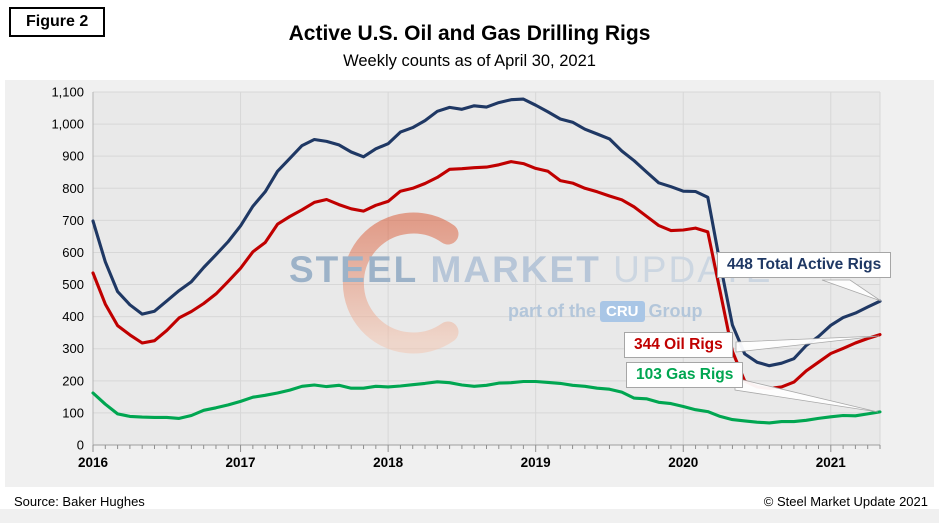  I want to click on source-note: Source: Baker Hughes, so click(79, 501).